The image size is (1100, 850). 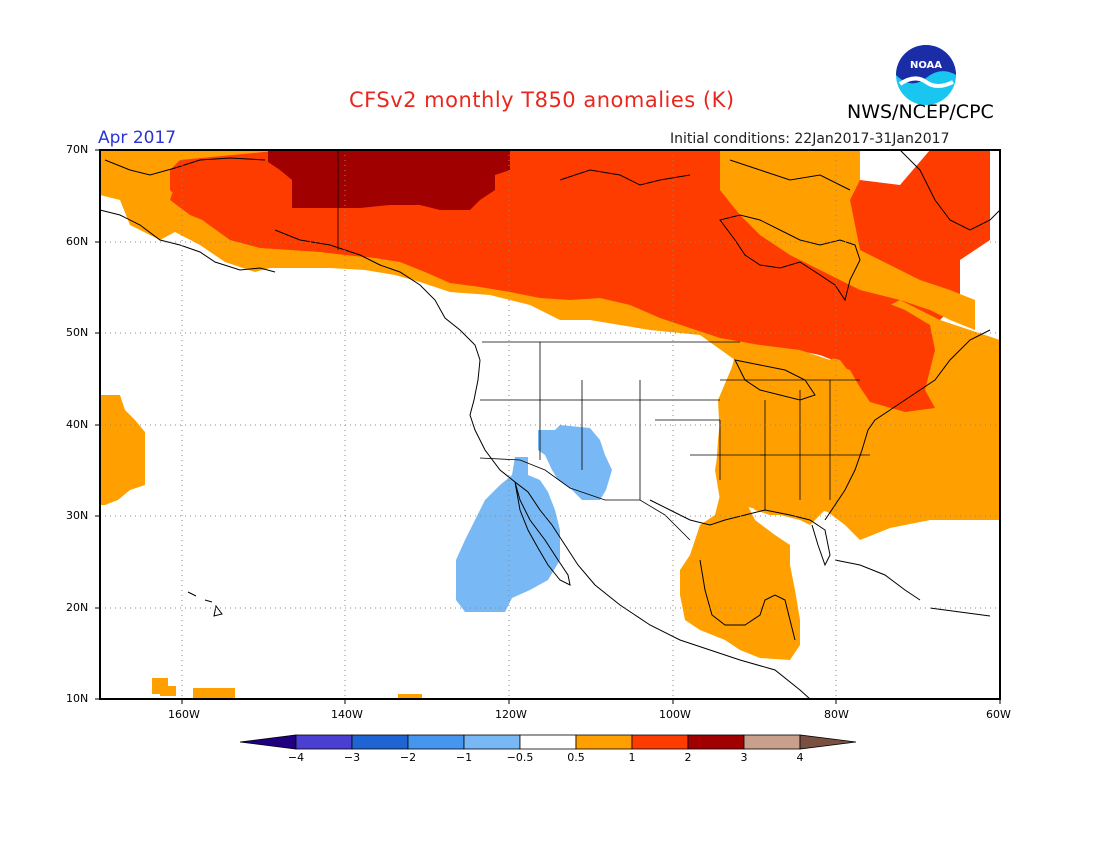 What do you see at coordinates (575, 462) in the screenshot?
I see `anomaly-region-neg-sw` at bounding box center [575, 462].